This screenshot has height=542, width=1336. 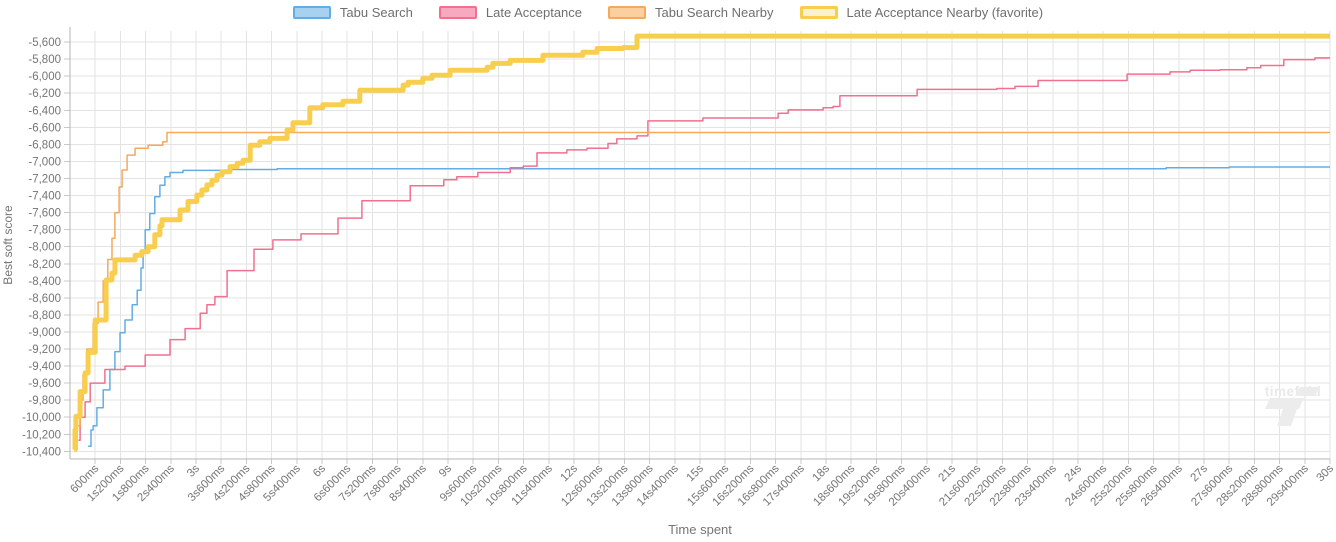 What do you see at coordinates (376, 12) in the screenshot?
I see `legend-label: Tabu Search` at bounding box center [376, 12].